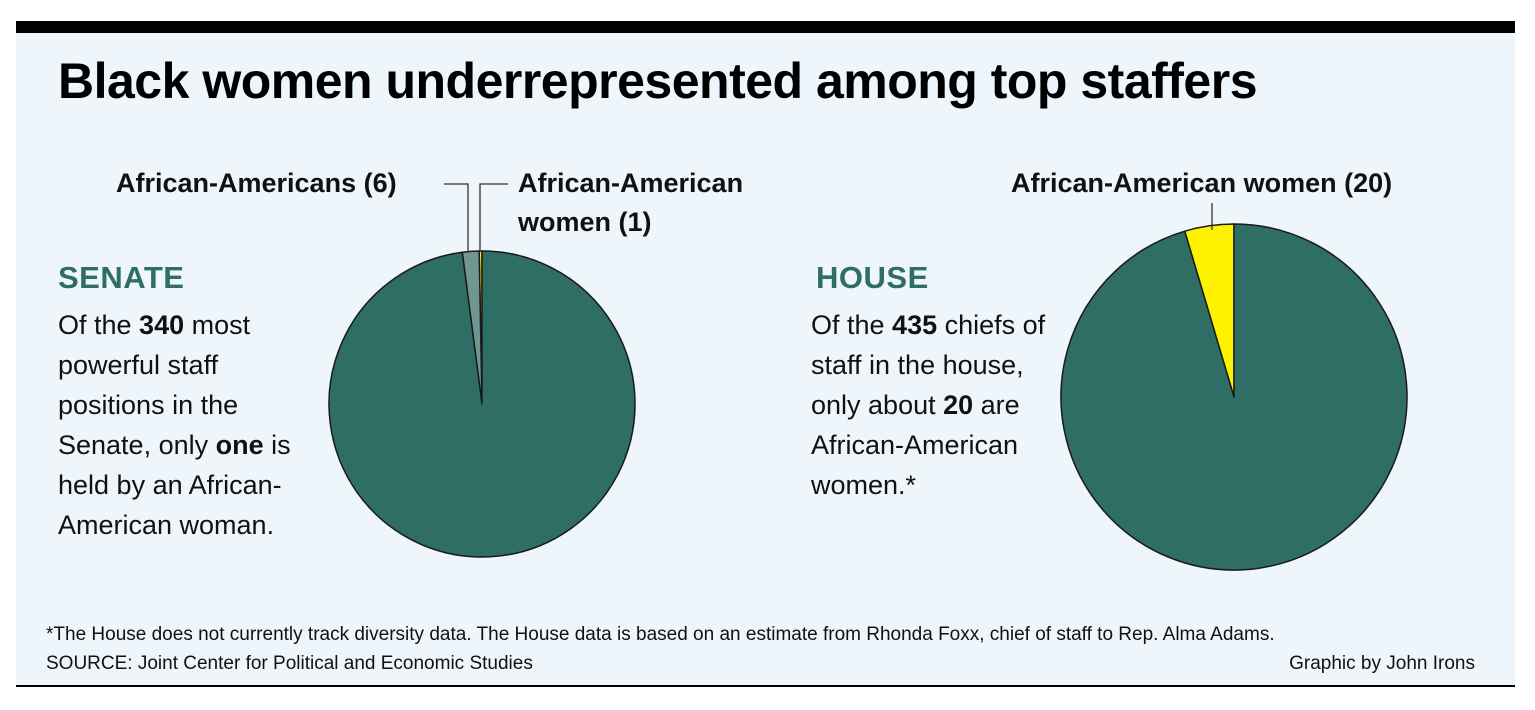 This screenshot has width=1535, height=710. What do you see at coordinates (765, 27) in the screenshot?
I see `top-rule` at bounding box center [765, 27].